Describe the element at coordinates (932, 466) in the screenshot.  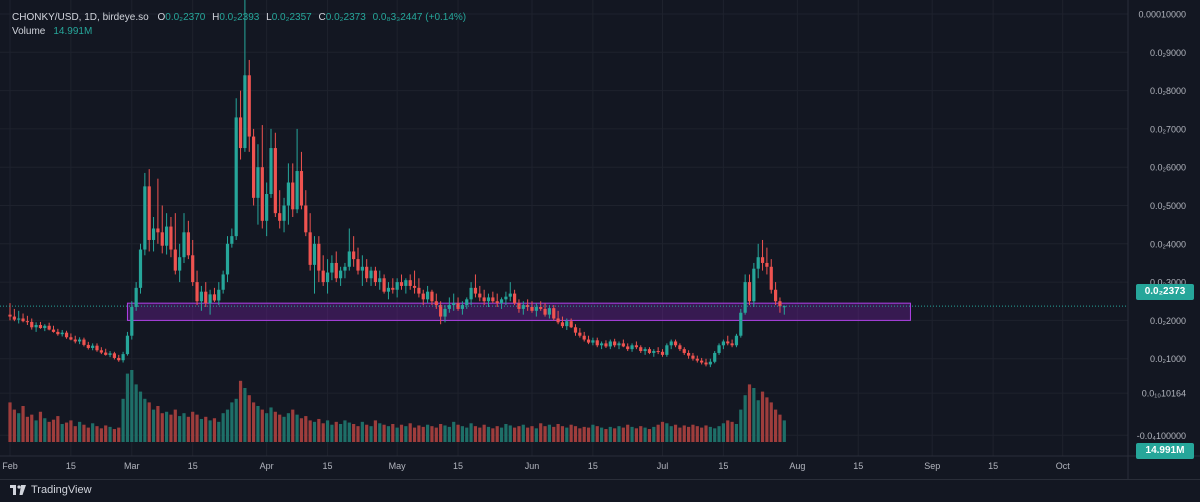
I see `x-tick-label: Sep` at that location.